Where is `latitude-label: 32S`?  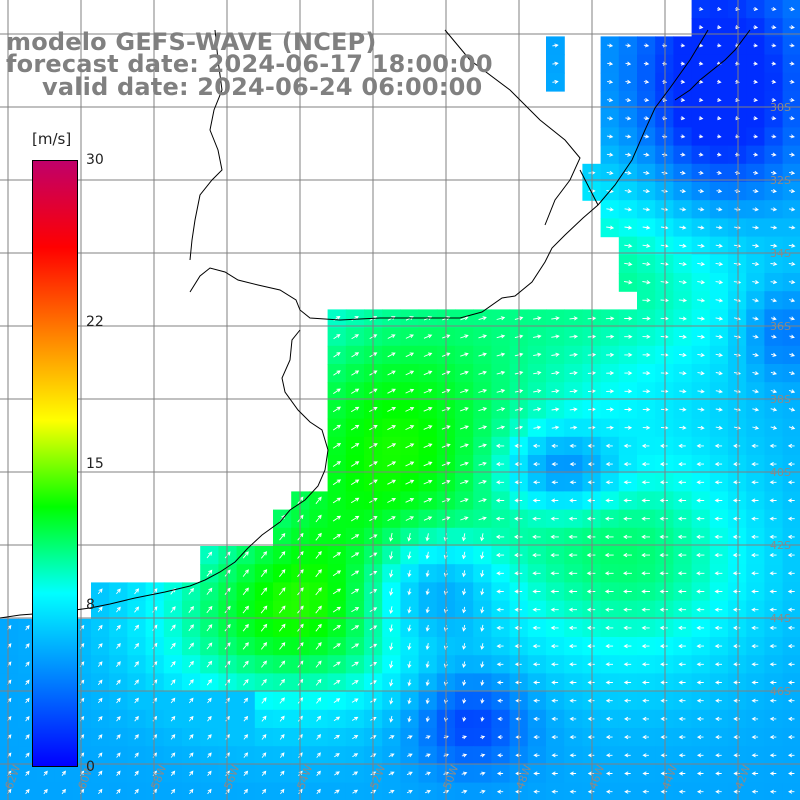 latitude-label: 32S is located at coordinates (780, 180).